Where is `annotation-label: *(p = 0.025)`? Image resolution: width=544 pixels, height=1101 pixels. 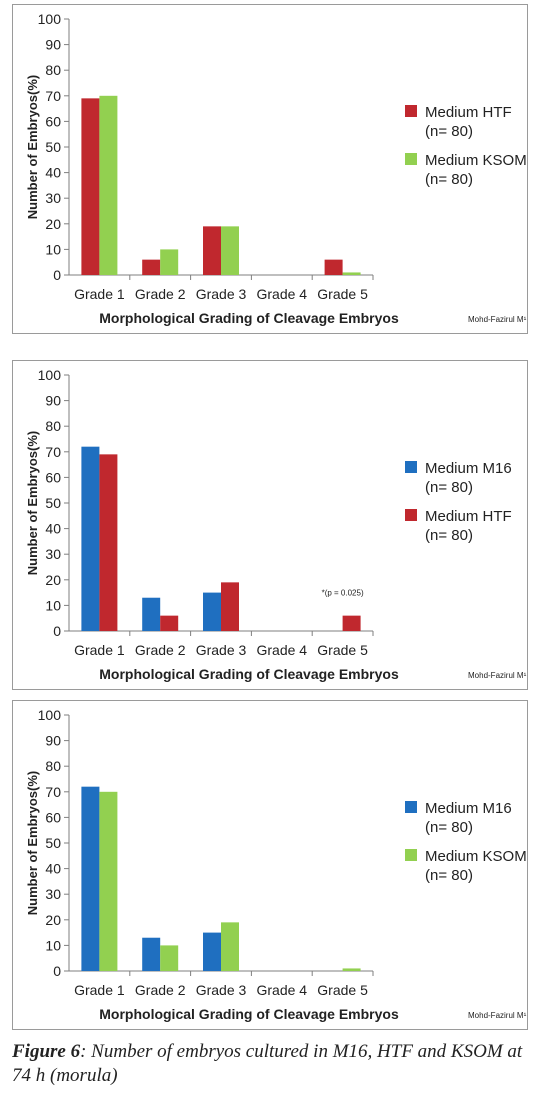 annotation-label: *(p = 0.025) is located at coordinates (343, 593).